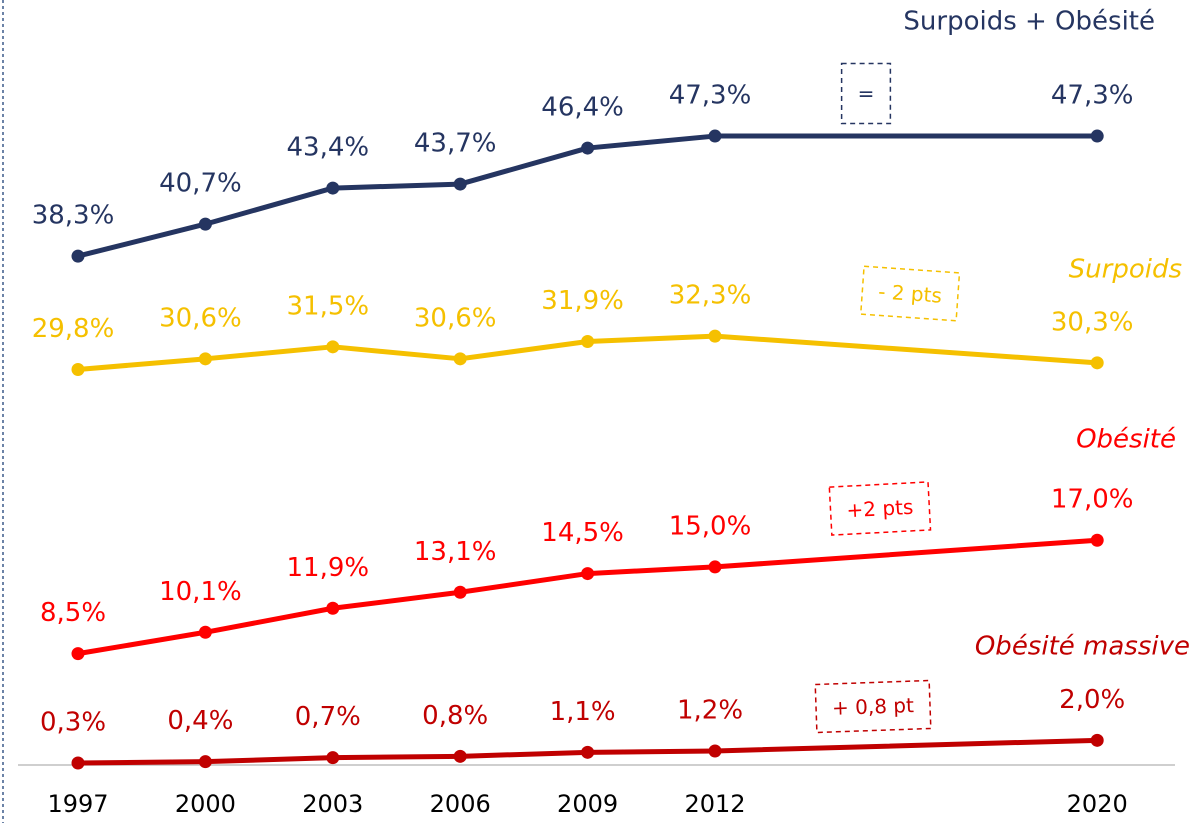 Image resolution: width=1196 pixels, height=823 pixels. I want to click on annotation-text: - 2 pts, so click(910, 293).